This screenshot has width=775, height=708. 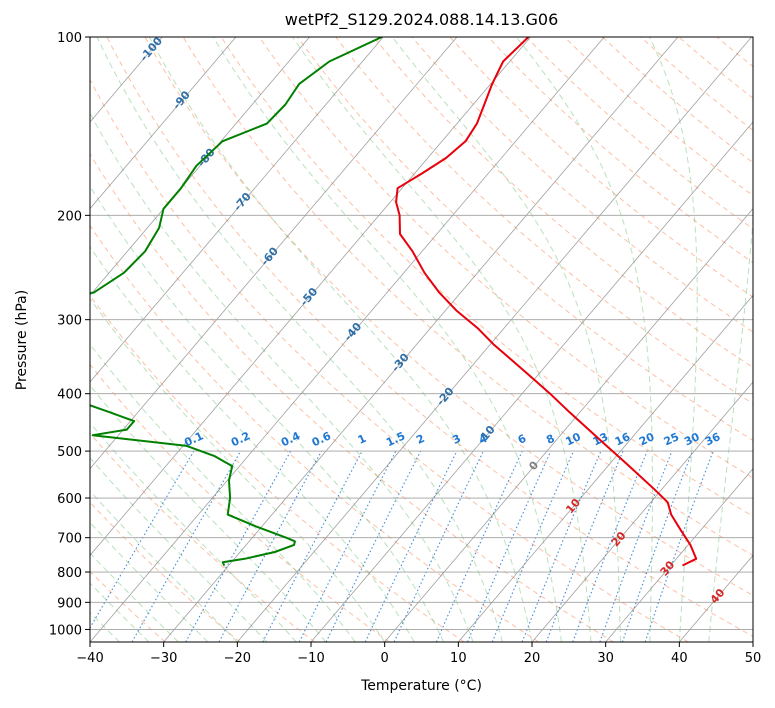 What do you see at coordinates (679, 658) in the screenshot?
I see `x-tick-label: 40` at bounding box center [679, 658].